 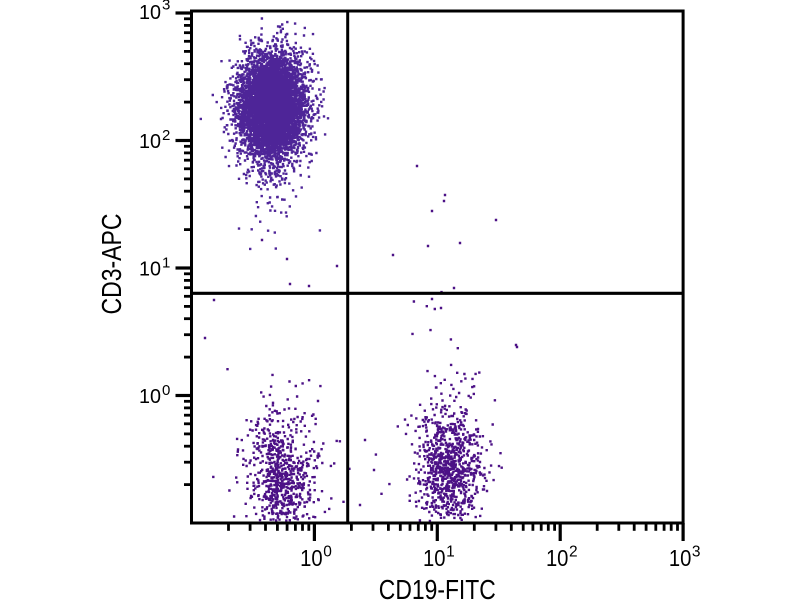 I want to click on svg-text: CD3-APC, so click(x=111, y=264).